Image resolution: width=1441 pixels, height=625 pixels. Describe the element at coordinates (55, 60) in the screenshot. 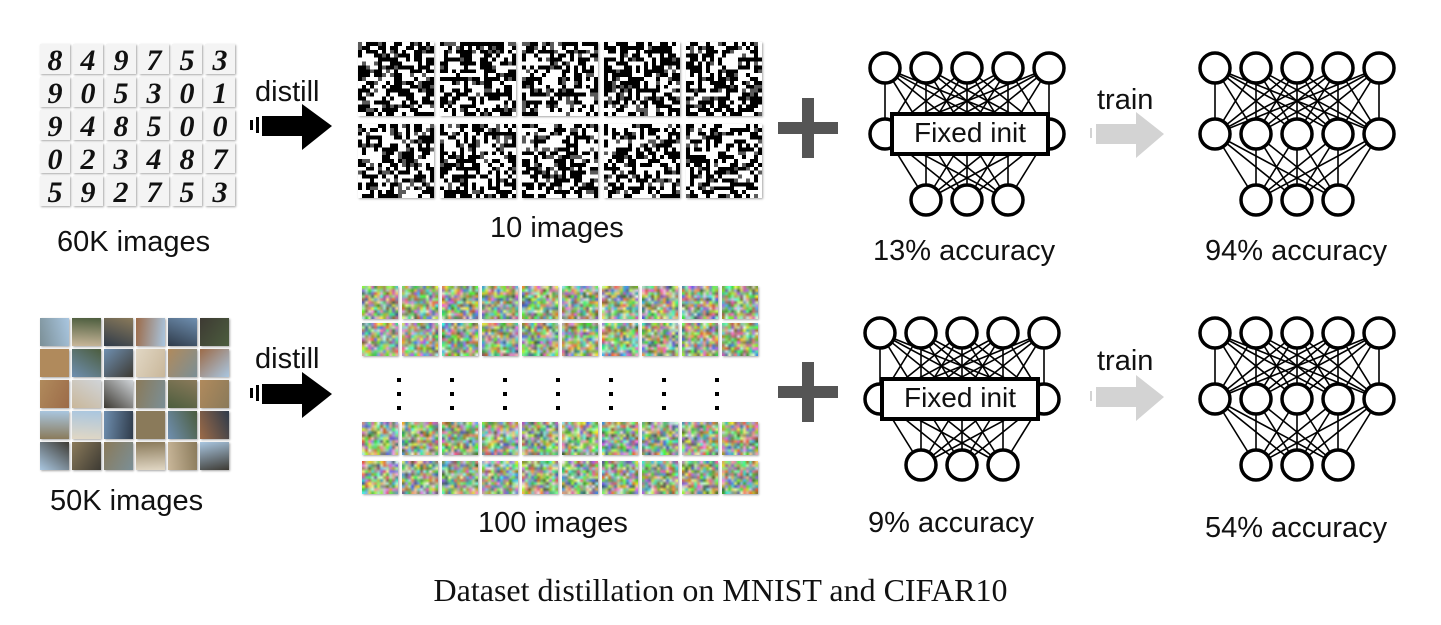

I see `mnist-digit-tile: 8` at that location.